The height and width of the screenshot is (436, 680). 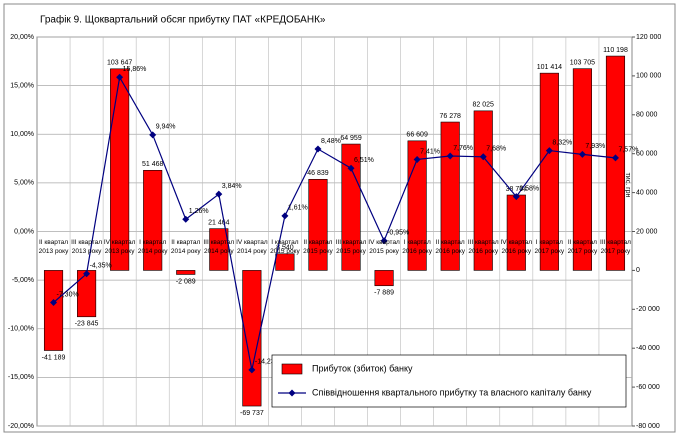 I want to click on y2-tick-label: 20 000, so click(x=647, y=231).